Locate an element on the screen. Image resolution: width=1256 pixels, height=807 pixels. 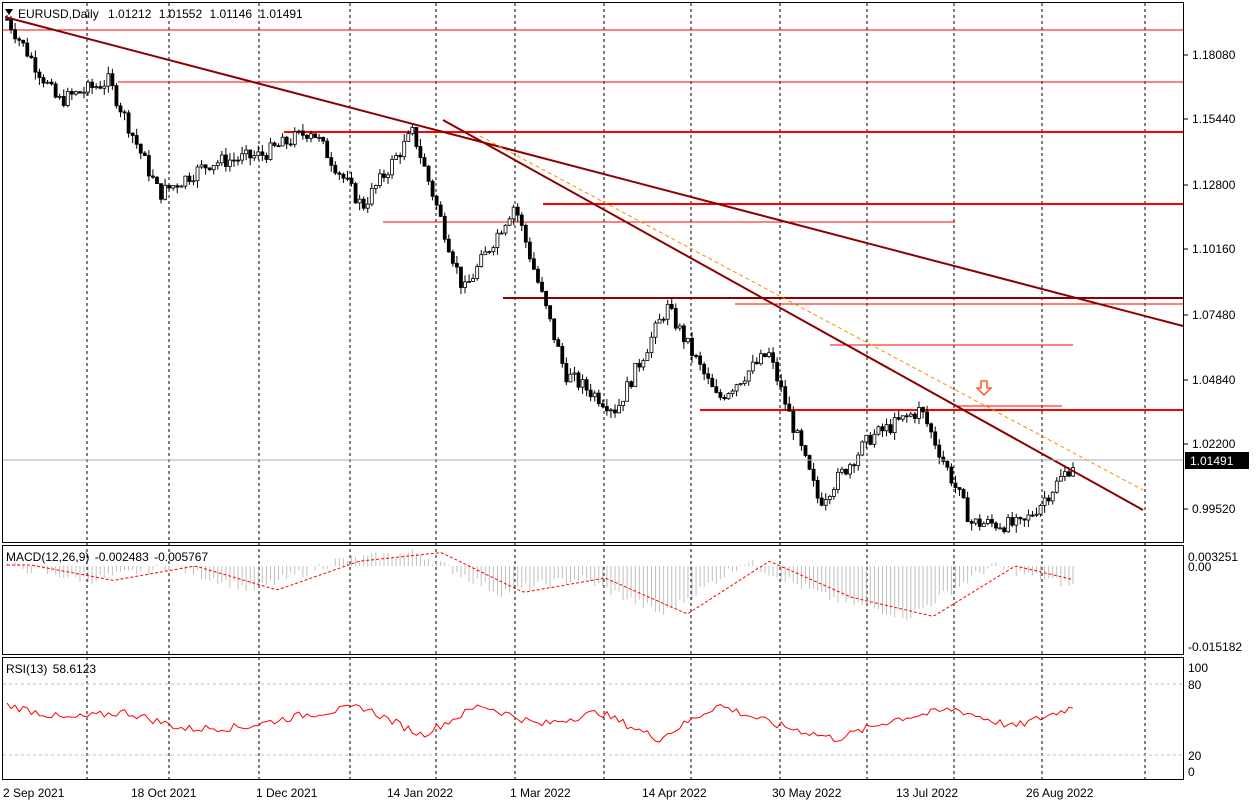
x-tick-label: 1 Dec 2021 is located at coordinates (287, 793).